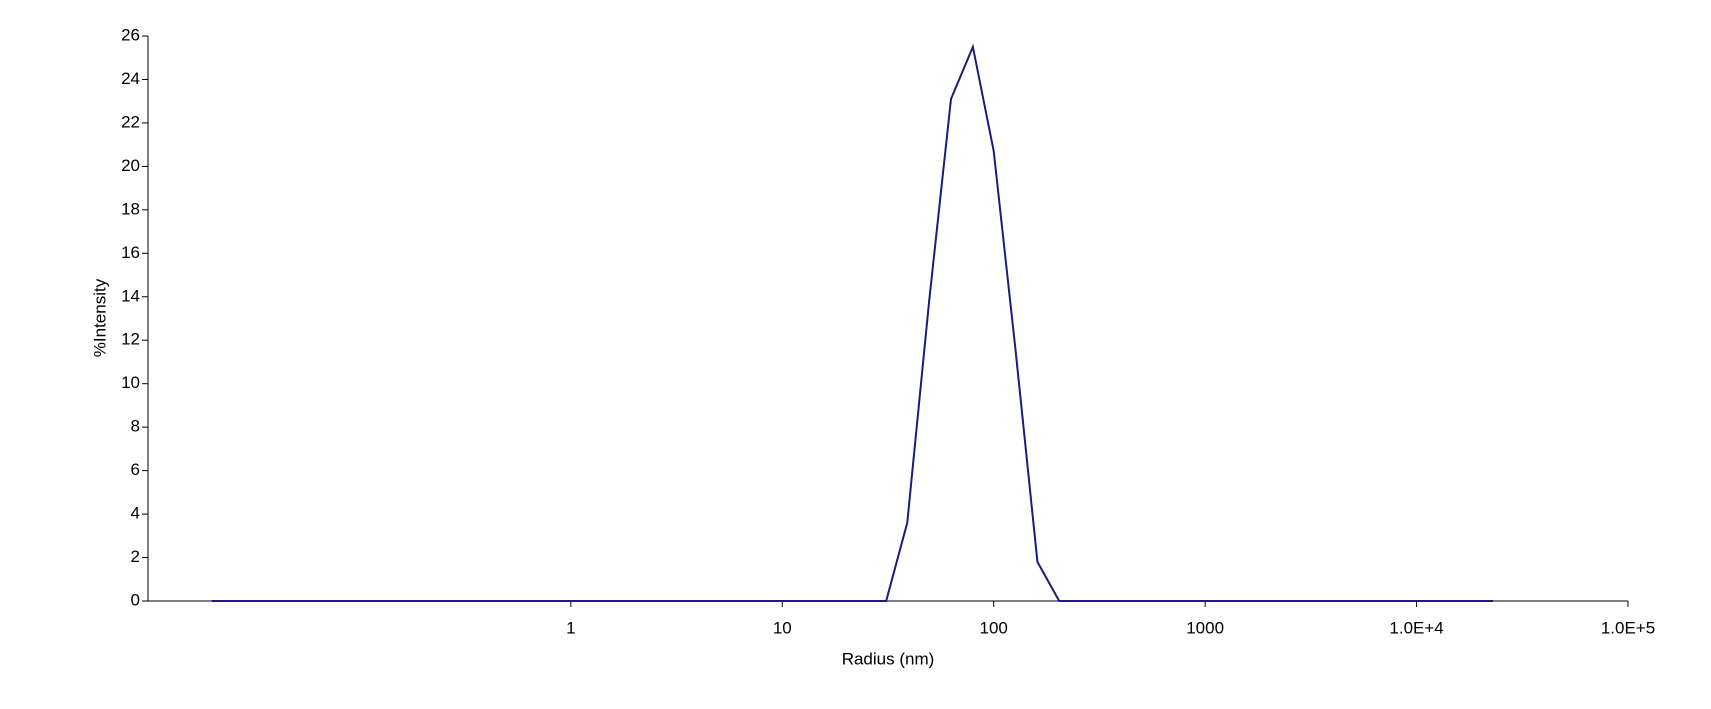 The width and height of the screenshot is (1711, 709). What do you see at coordinates (130, 252) in the screenshot?
I see `y-tick-label: 16` at bounding box center [130, 252].